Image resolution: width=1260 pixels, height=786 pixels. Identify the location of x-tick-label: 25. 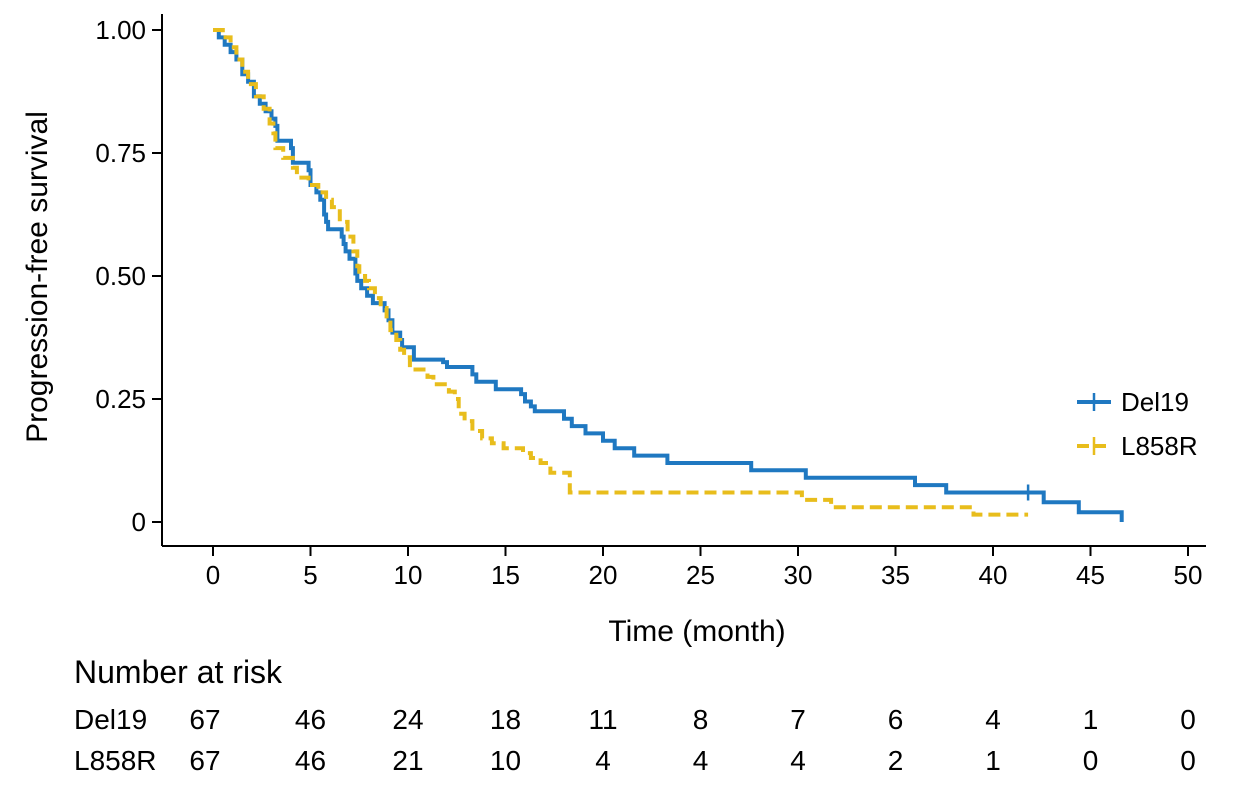
(700, 575).